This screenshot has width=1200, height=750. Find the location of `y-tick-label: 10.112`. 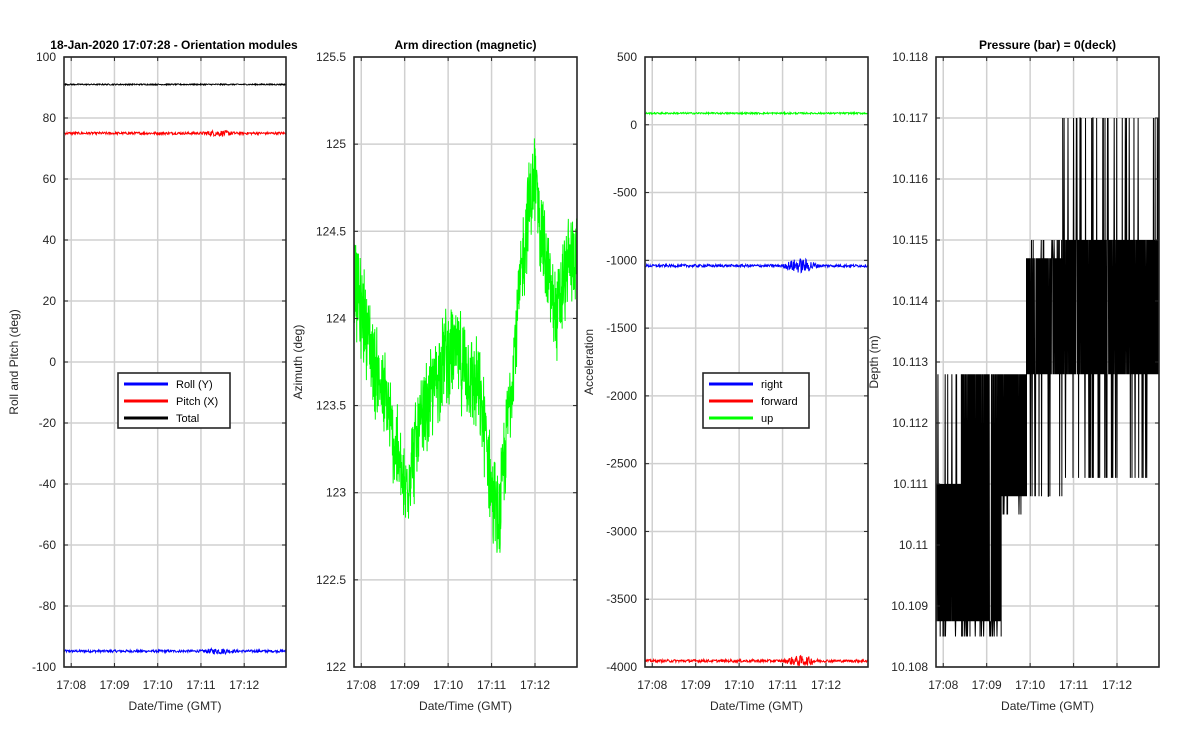

y-tick-label: 10.112 is located at coordinates (910, 423).